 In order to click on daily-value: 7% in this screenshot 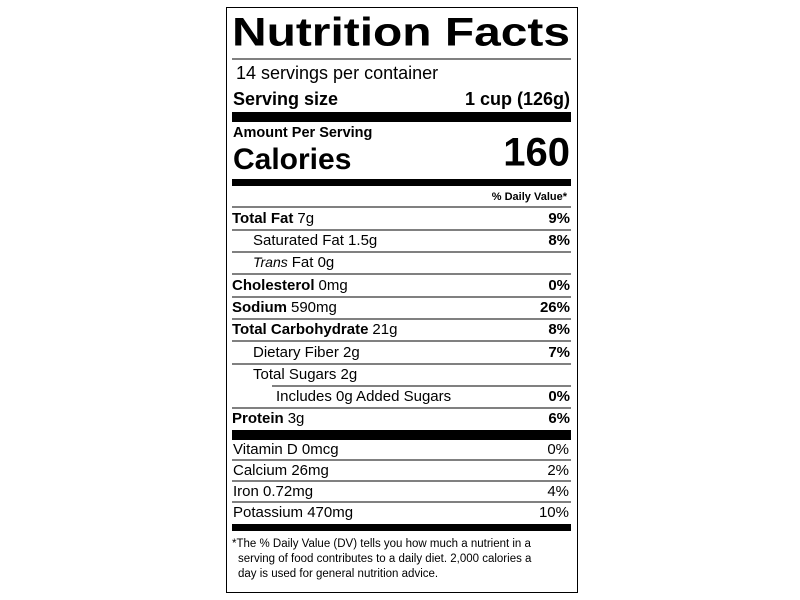, I will do `click(559, 352)`.